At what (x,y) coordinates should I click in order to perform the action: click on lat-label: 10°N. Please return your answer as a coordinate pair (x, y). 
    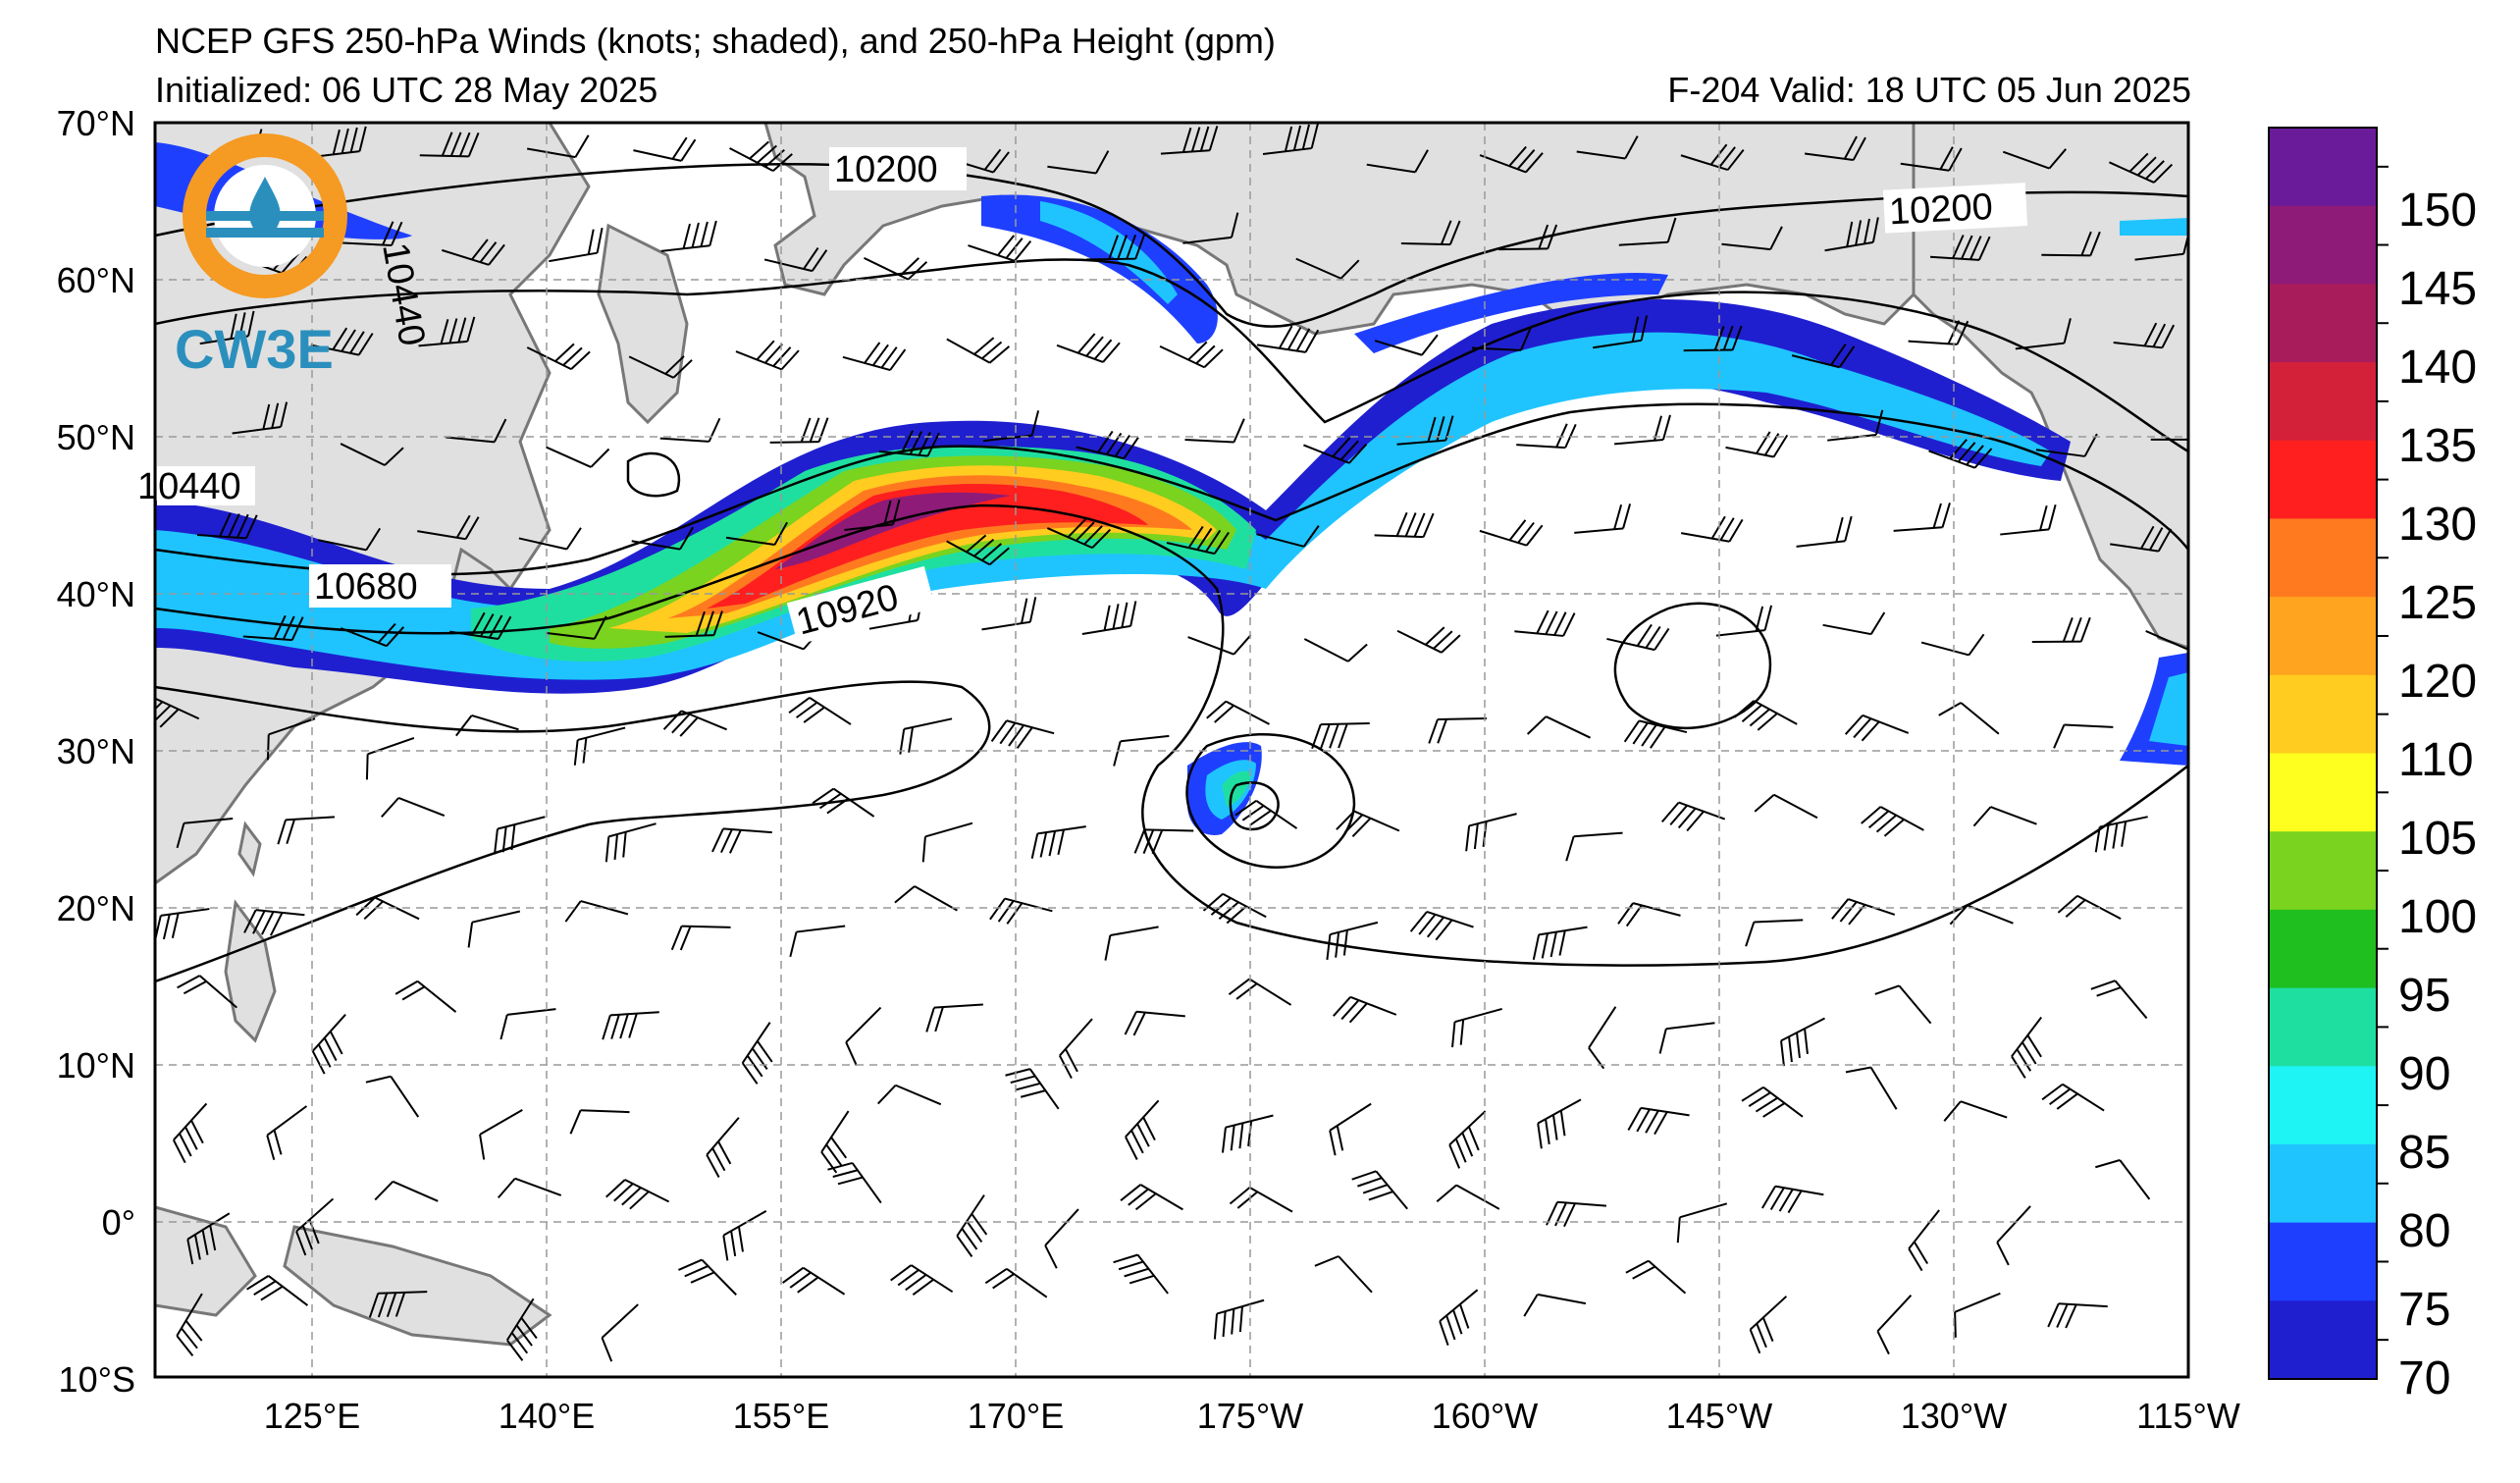
    Looking at the image, I should click on (96, 1065).